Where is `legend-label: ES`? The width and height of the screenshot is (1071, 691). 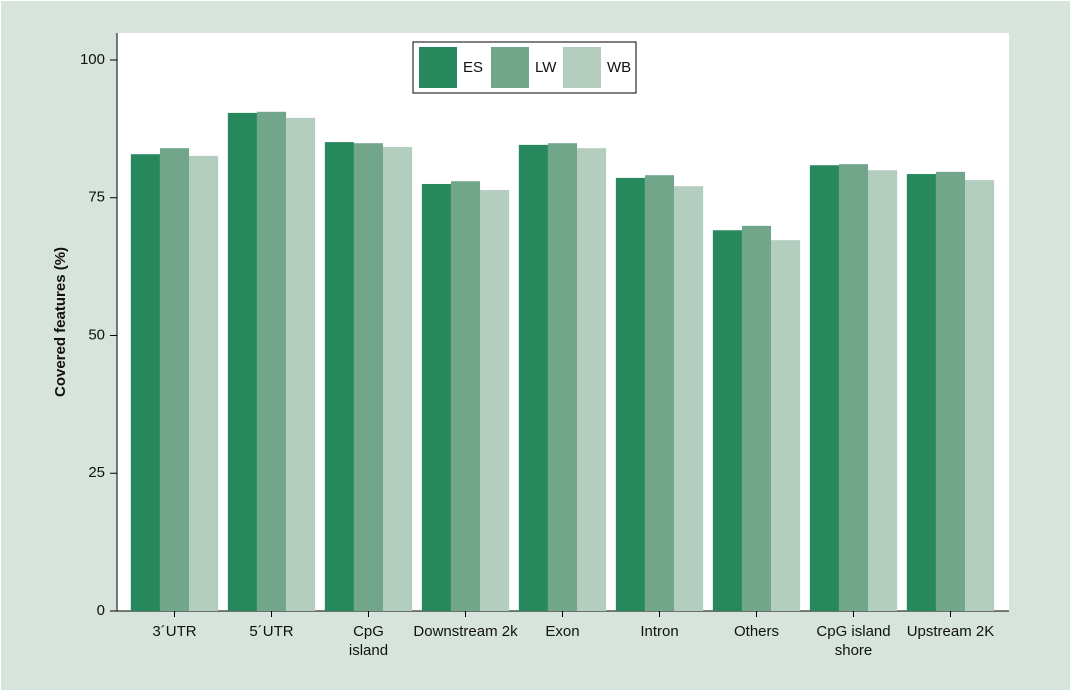 legend-label: ES is located at coordinates (473, 67).